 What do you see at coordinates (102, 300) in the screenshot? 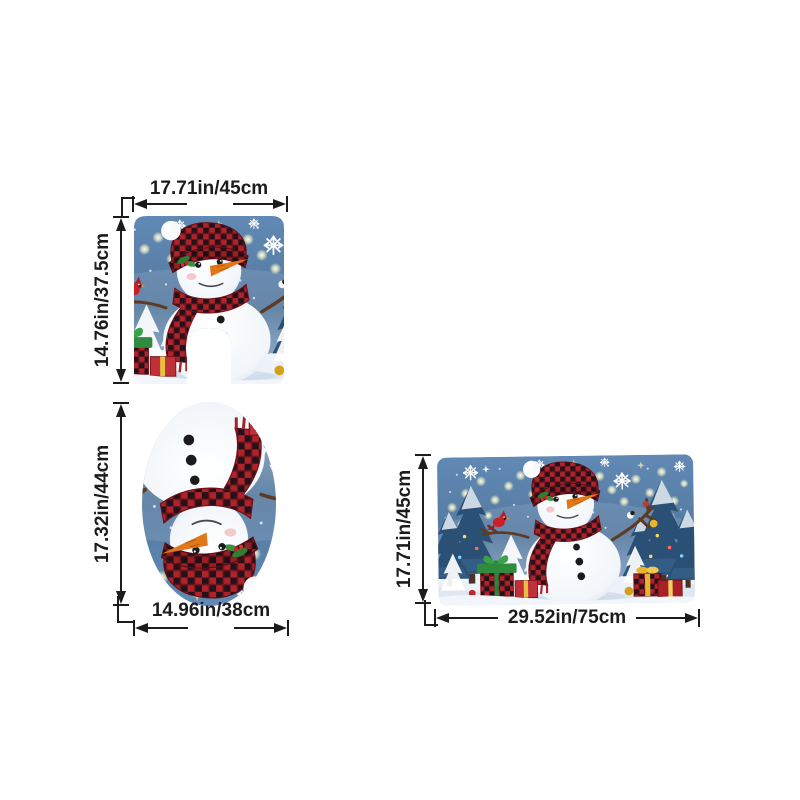
I see `contour-mat-height-label: 14.76in/37.5cm` at bounding box center [102, 300].